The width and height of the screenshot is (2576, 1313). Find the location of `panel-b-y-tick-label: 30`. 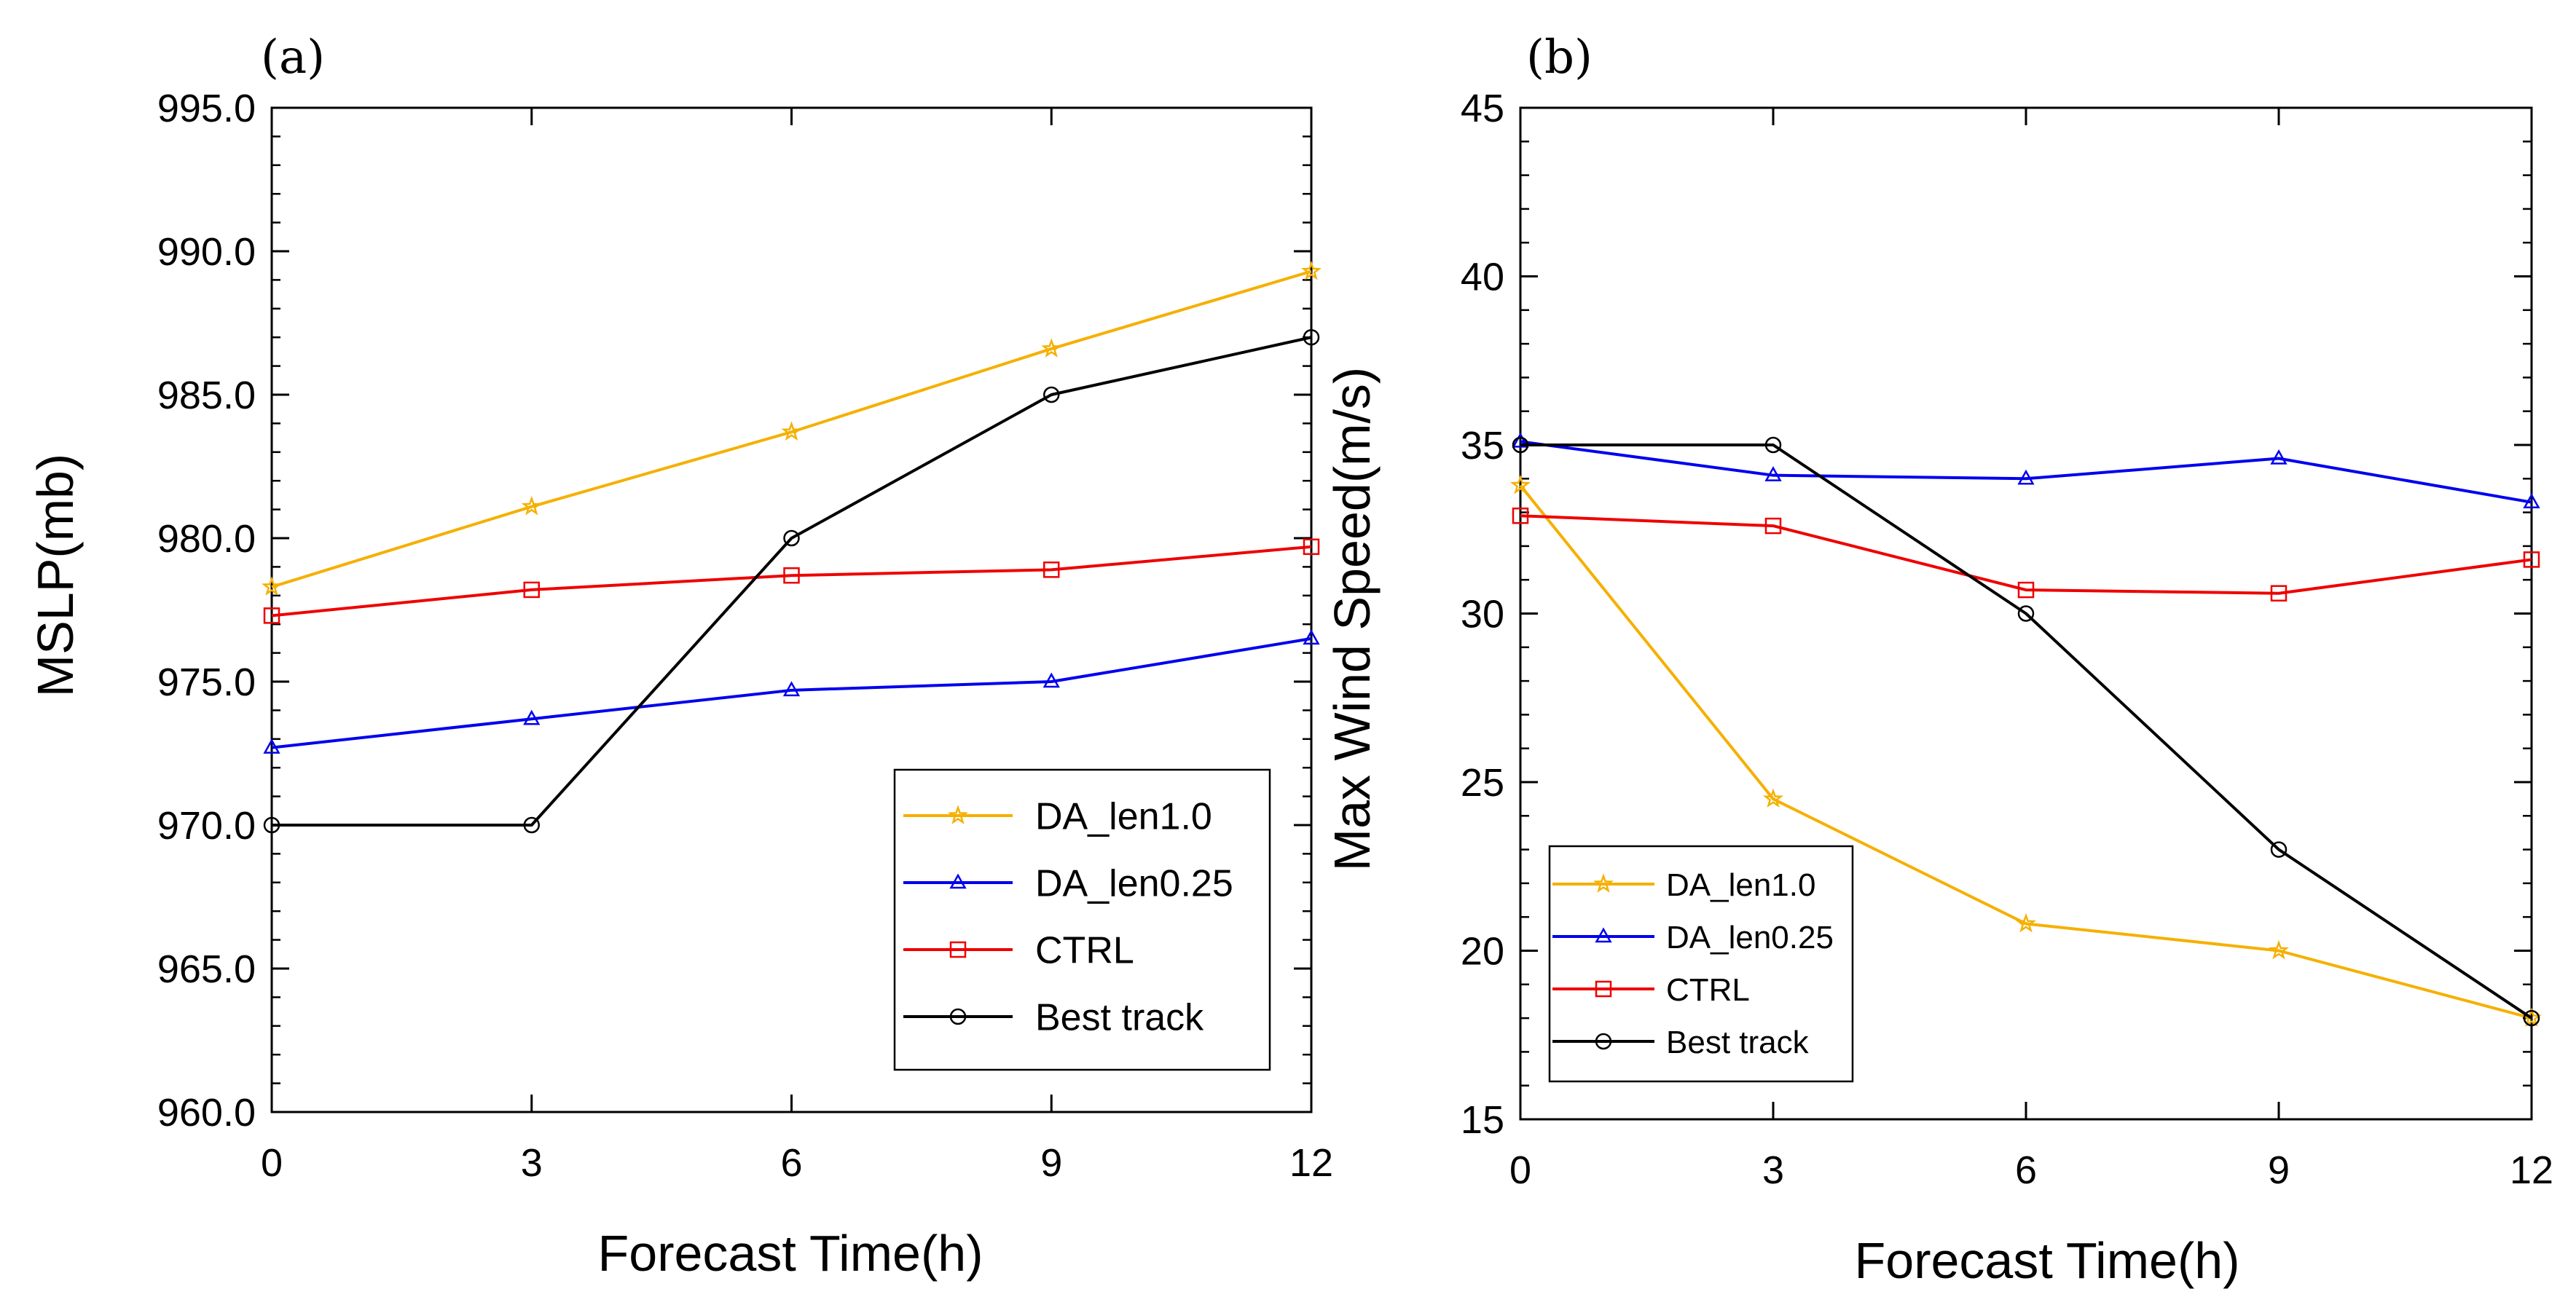

panel-b-y-tick-label: 30 is located at coordinates (1482, 614).